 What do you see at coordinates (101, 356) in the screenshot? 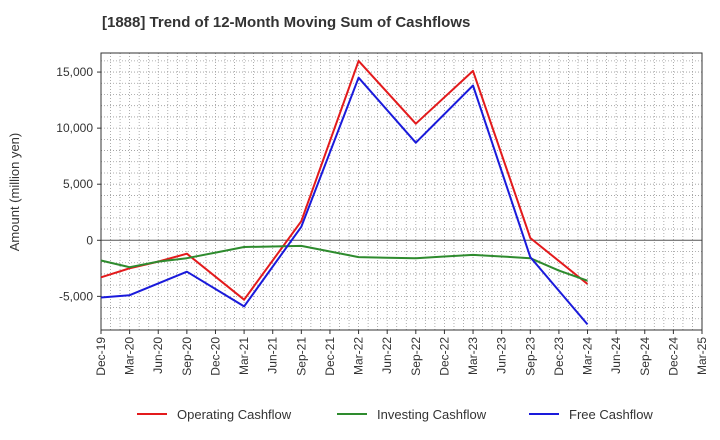
I see `x-tick-label: Dec-19` at bounding box center [101, 356].